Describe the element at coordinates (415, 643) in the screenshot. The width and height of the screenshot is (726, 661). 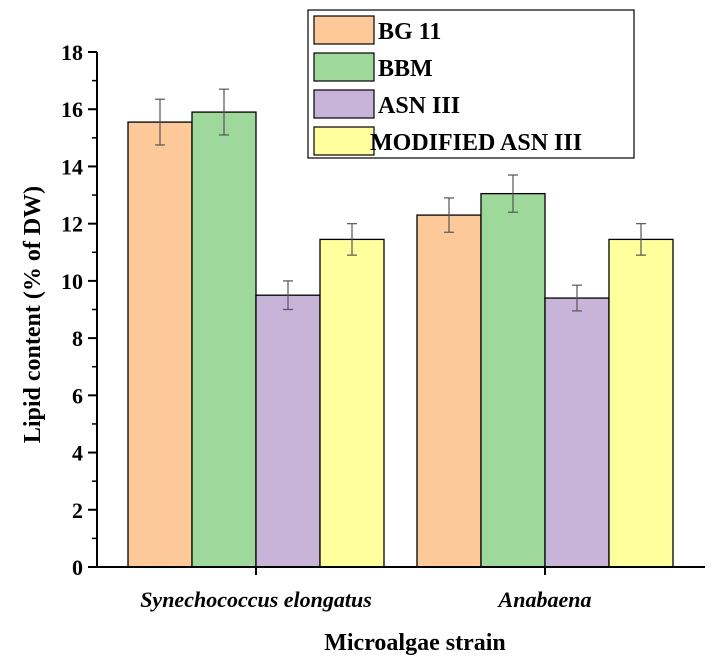
I see `x-axis-title: Microalgae strain` at that location.